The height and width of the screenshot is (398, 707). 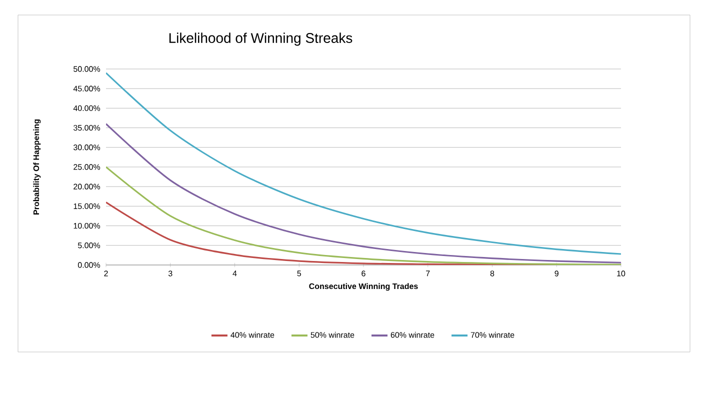 I want to click on x-tick-label: 9, so click(x=556, y=273).